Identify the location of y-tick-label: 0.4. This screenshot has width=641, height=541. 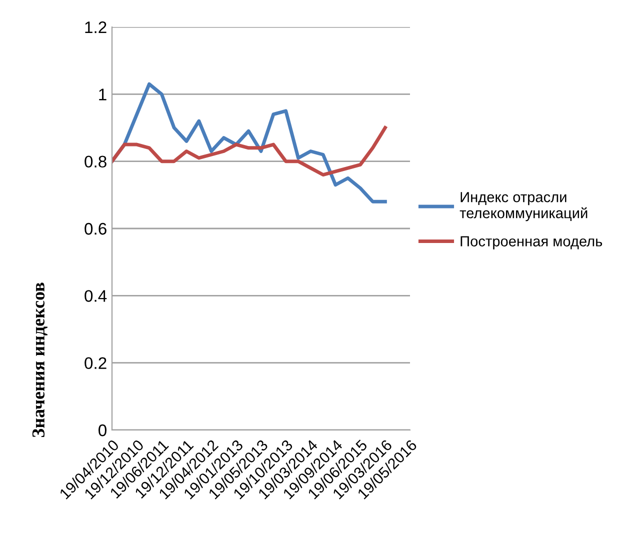
(95, 296).